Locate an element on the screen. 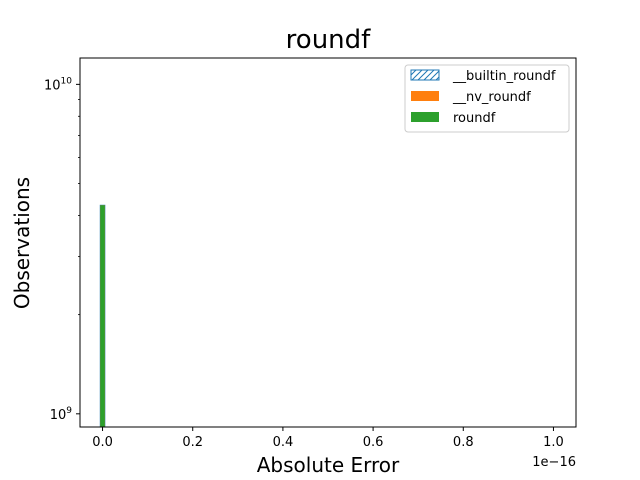 The height and width of the screenshot is (480, 640). x-offset-label: 1e−16 is located at coordinates (554, 462).